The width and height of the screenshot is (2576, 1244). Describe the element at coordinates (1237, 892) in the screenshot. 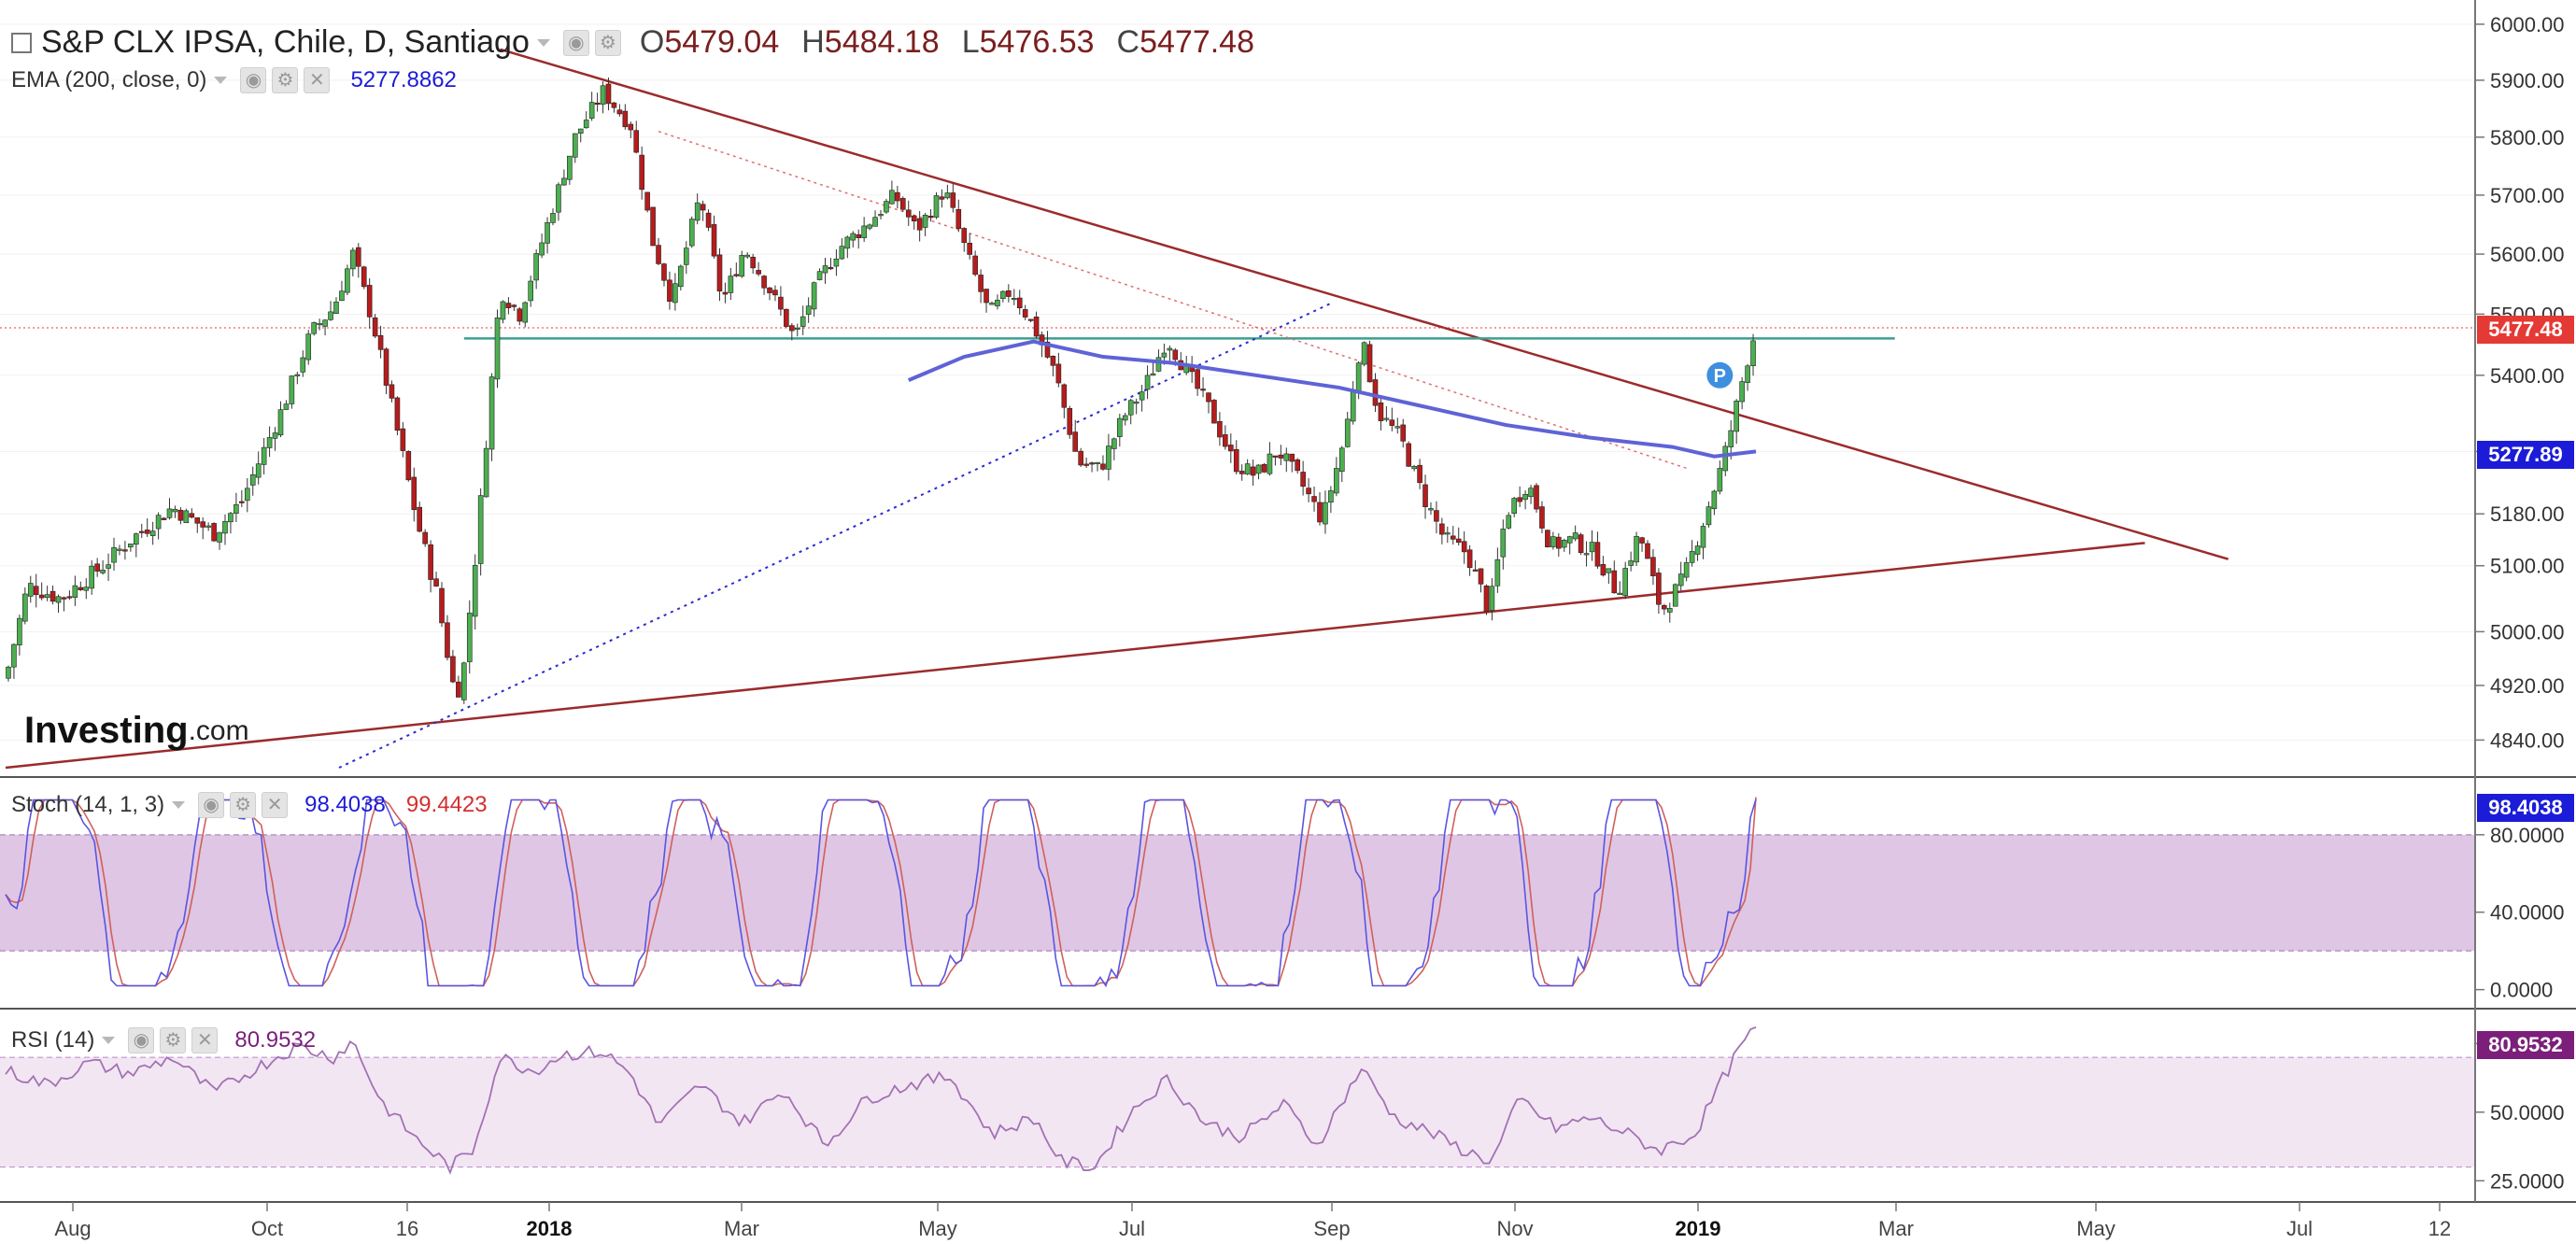

I see `stoch-panel` at that location.